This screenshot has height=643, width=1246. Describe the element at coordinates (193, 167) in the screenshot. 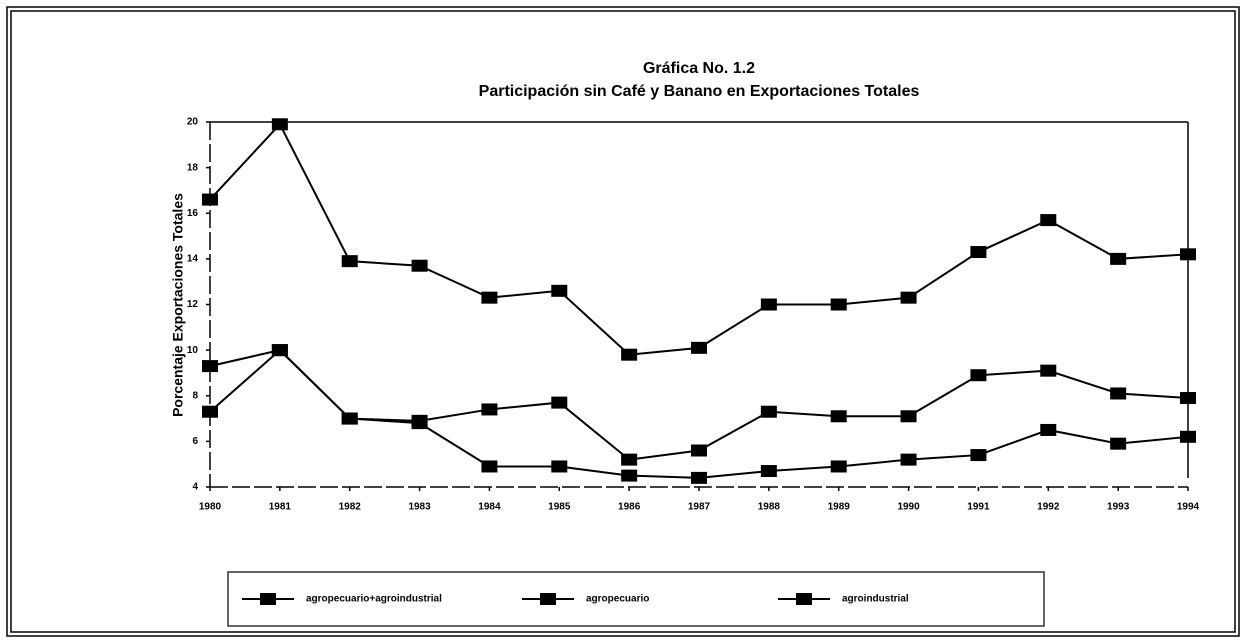

I see `y-tick-label: 18` at that location.